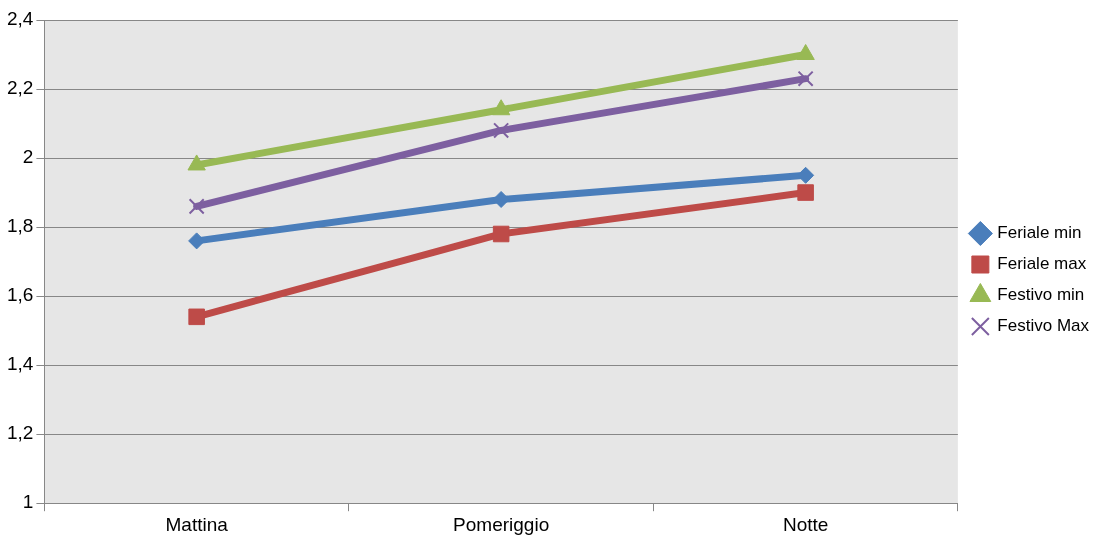 This screenshot has width=1103, height=544. What do you see at coordinates (28, 157) in the screenshot?
I see `y-tick-label: 2` at bounding box center [28, 157].